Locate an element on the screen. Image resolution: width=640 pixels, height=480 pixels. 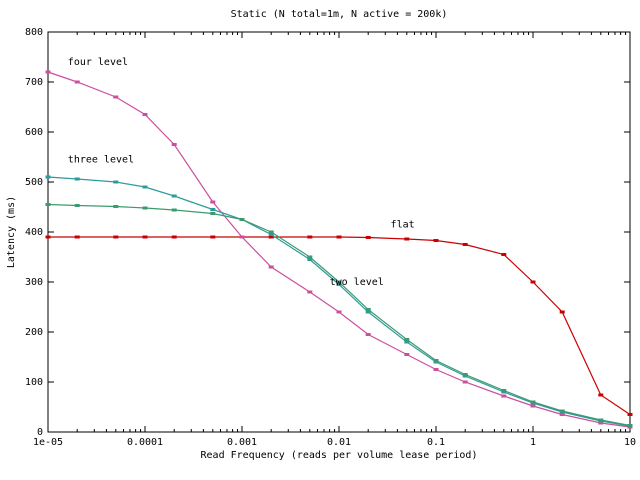
y-tick-label: 400 is located at coordinates (34, 232).